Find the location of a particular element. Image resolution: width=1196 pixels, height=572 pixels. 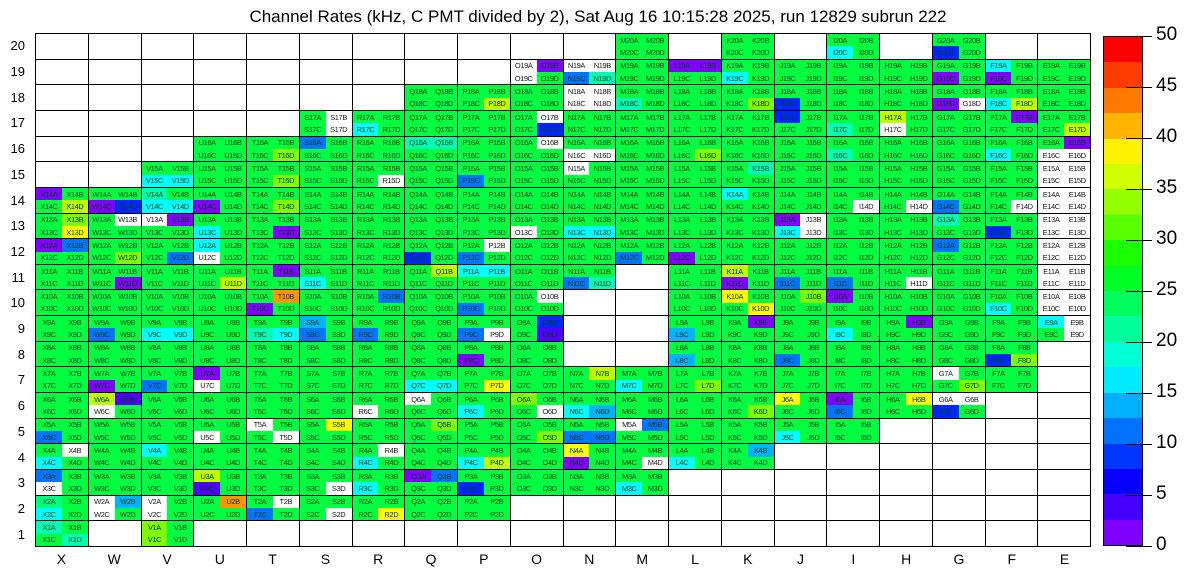

channel-cell: P13C is located at coordinates (471, 232).